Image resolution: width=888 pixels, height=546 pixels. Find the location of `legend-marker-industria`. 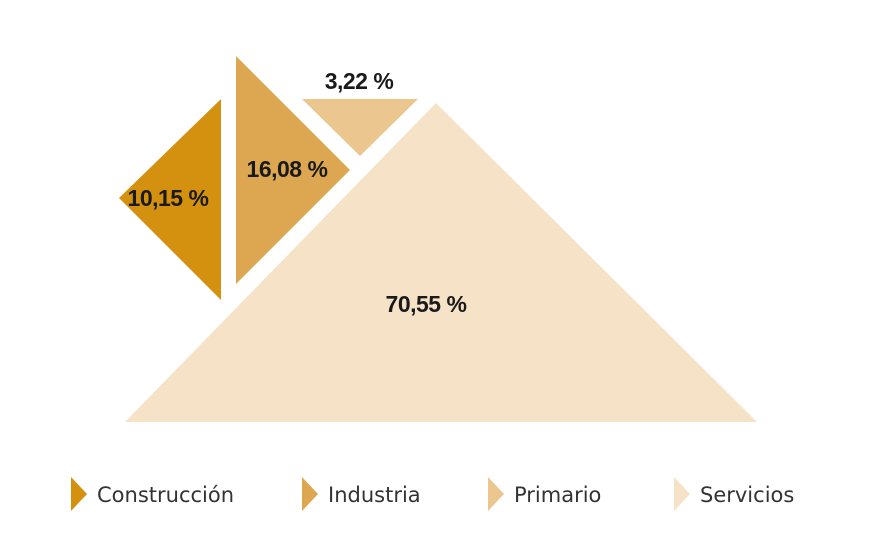

legend-marker-industria is located at coordinates (310, 494).